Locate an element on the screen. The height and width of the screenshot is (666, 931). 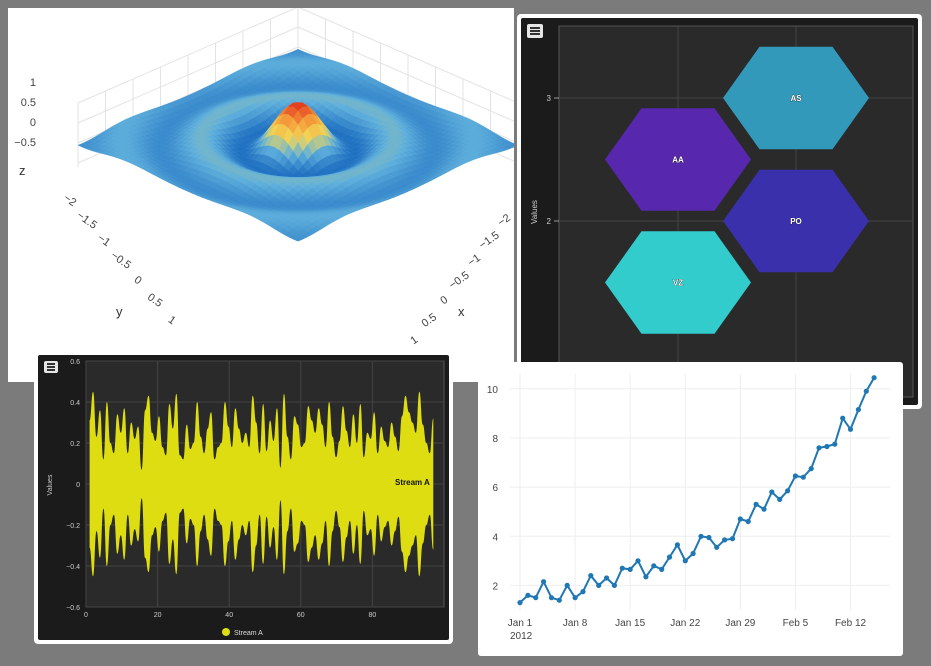
honeycomb-cell-po is located at coordinates (796, 221).